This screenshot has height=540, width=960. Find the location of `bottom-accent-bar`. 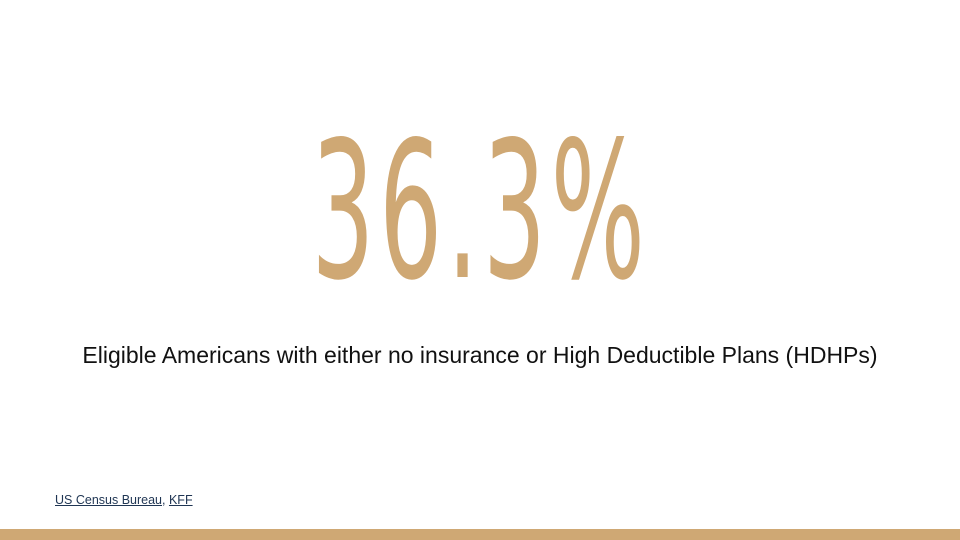

bottom-accent-bar is located at coordinates (480, 534).